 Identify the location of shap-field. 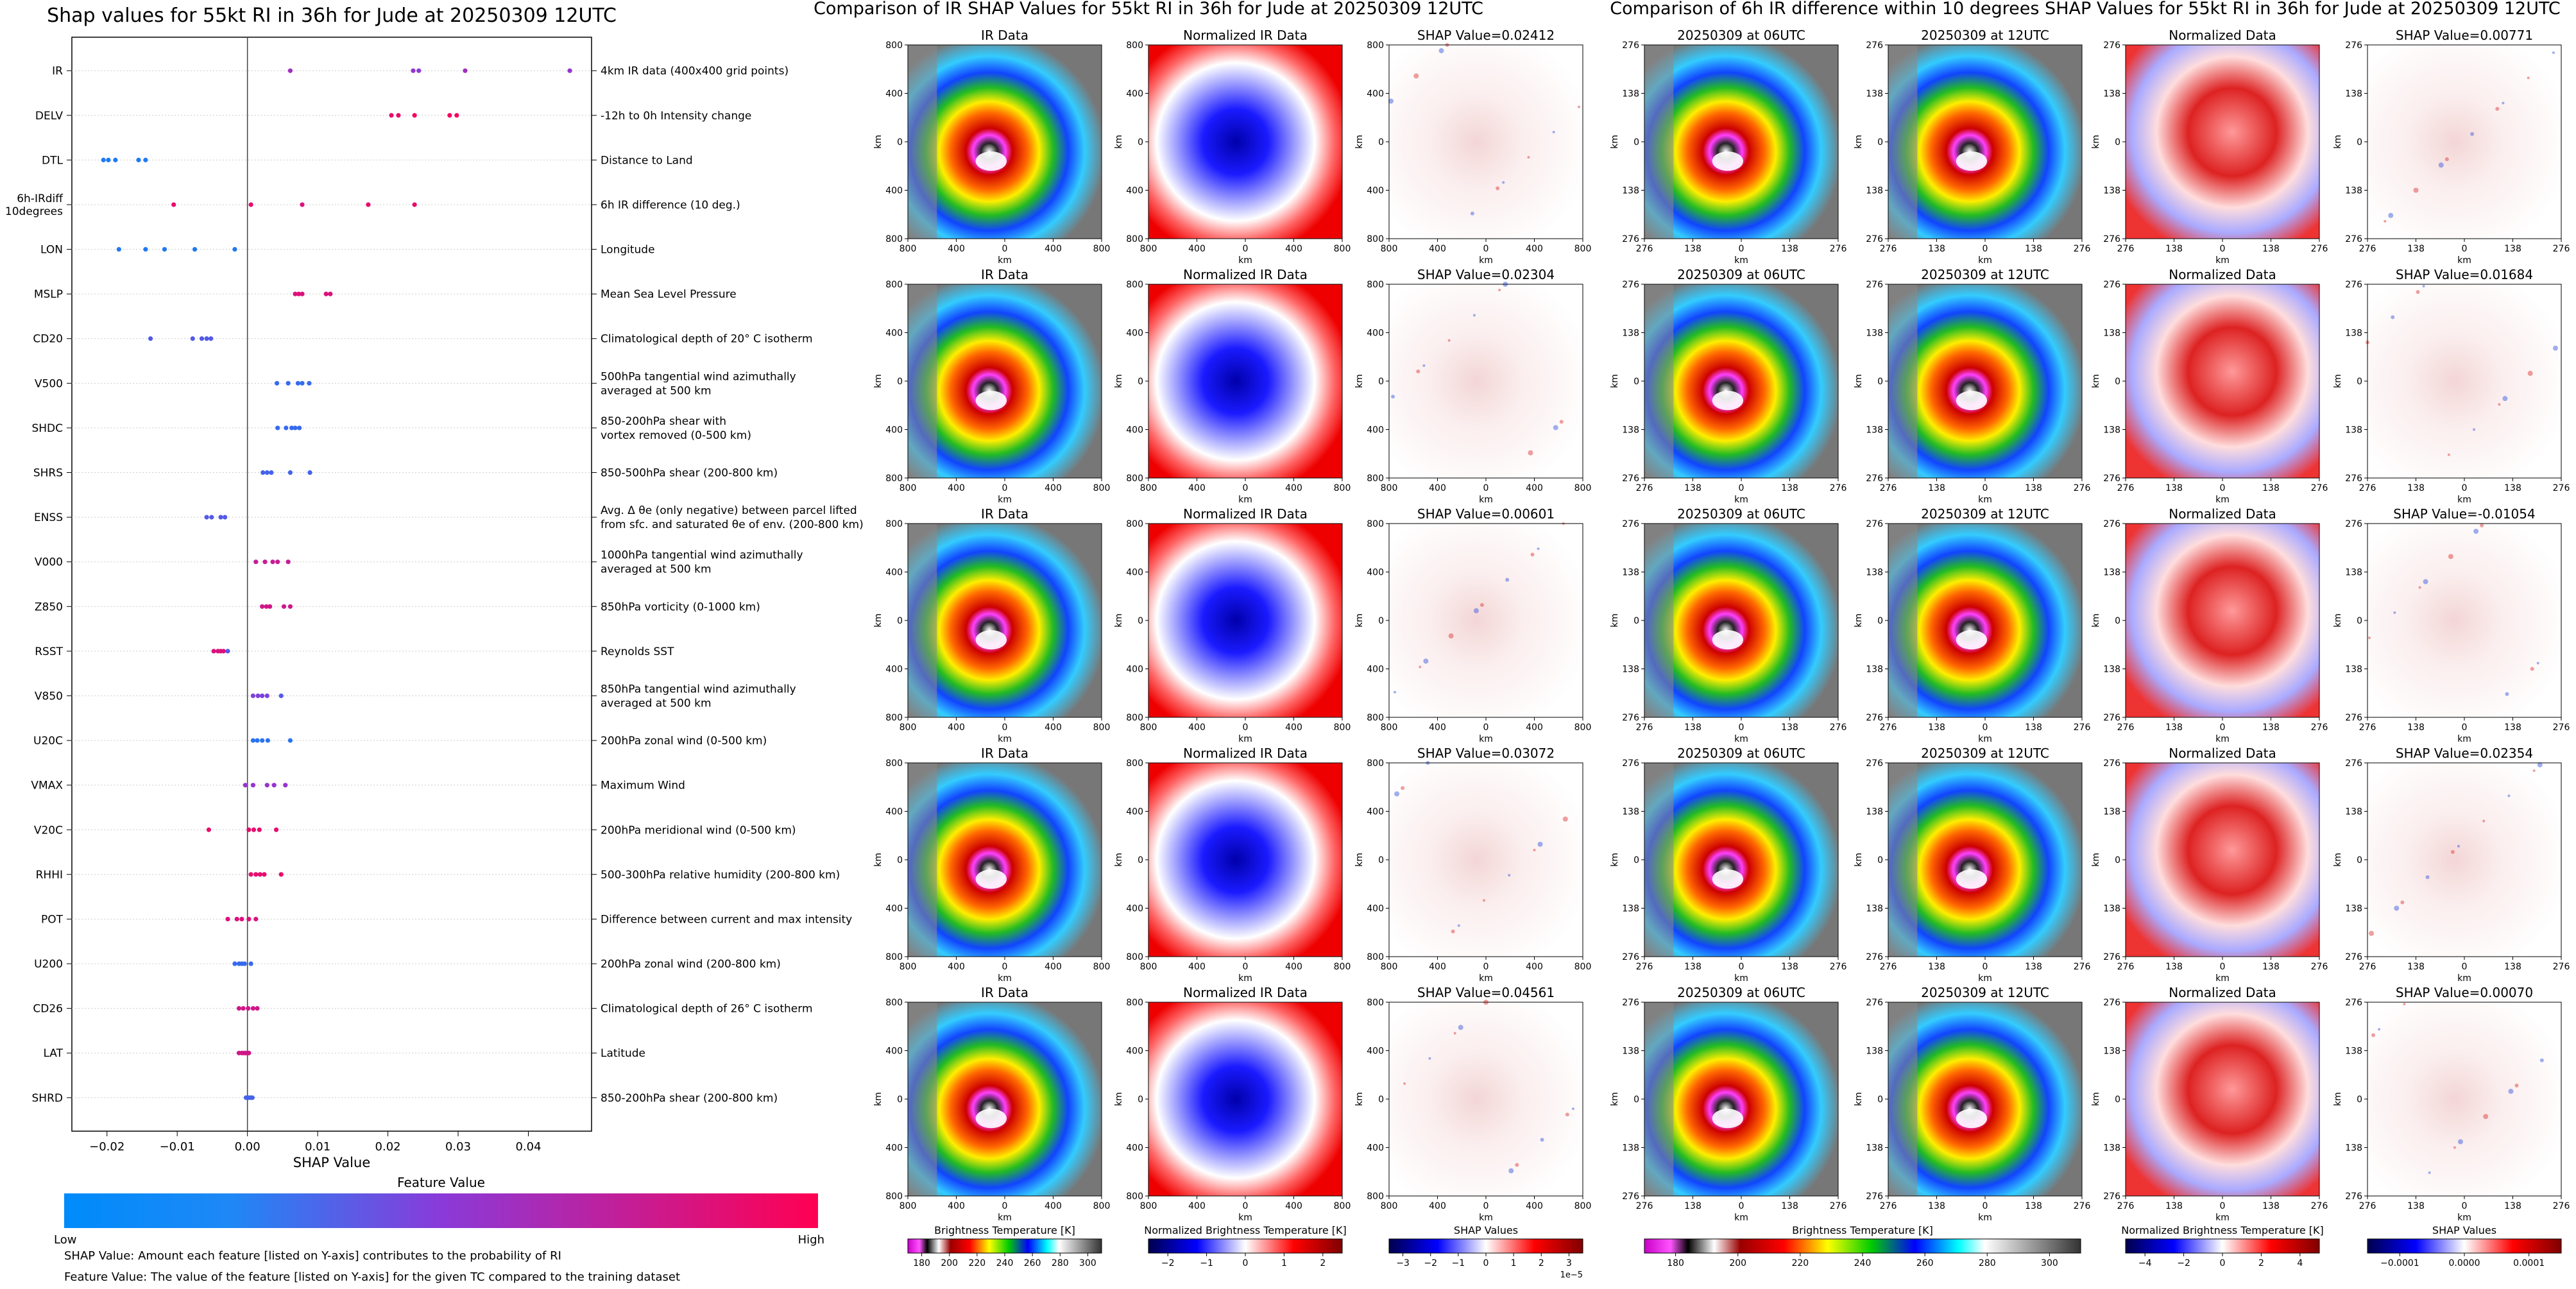
(1486, 381).